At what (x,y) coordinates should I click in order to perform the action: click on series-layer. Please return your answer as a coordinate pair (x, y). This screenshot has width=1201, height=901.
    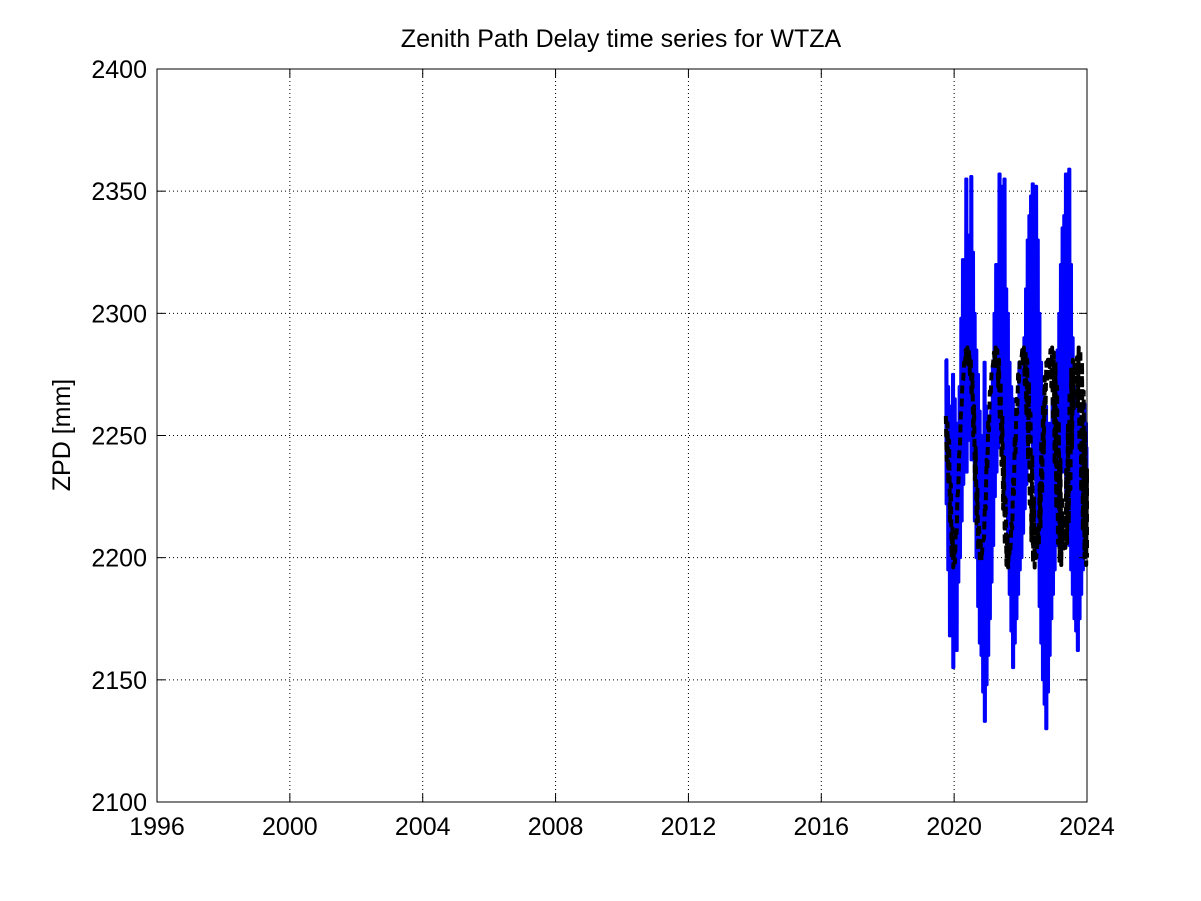
    Looking at the image, I should click on (1016, 449).